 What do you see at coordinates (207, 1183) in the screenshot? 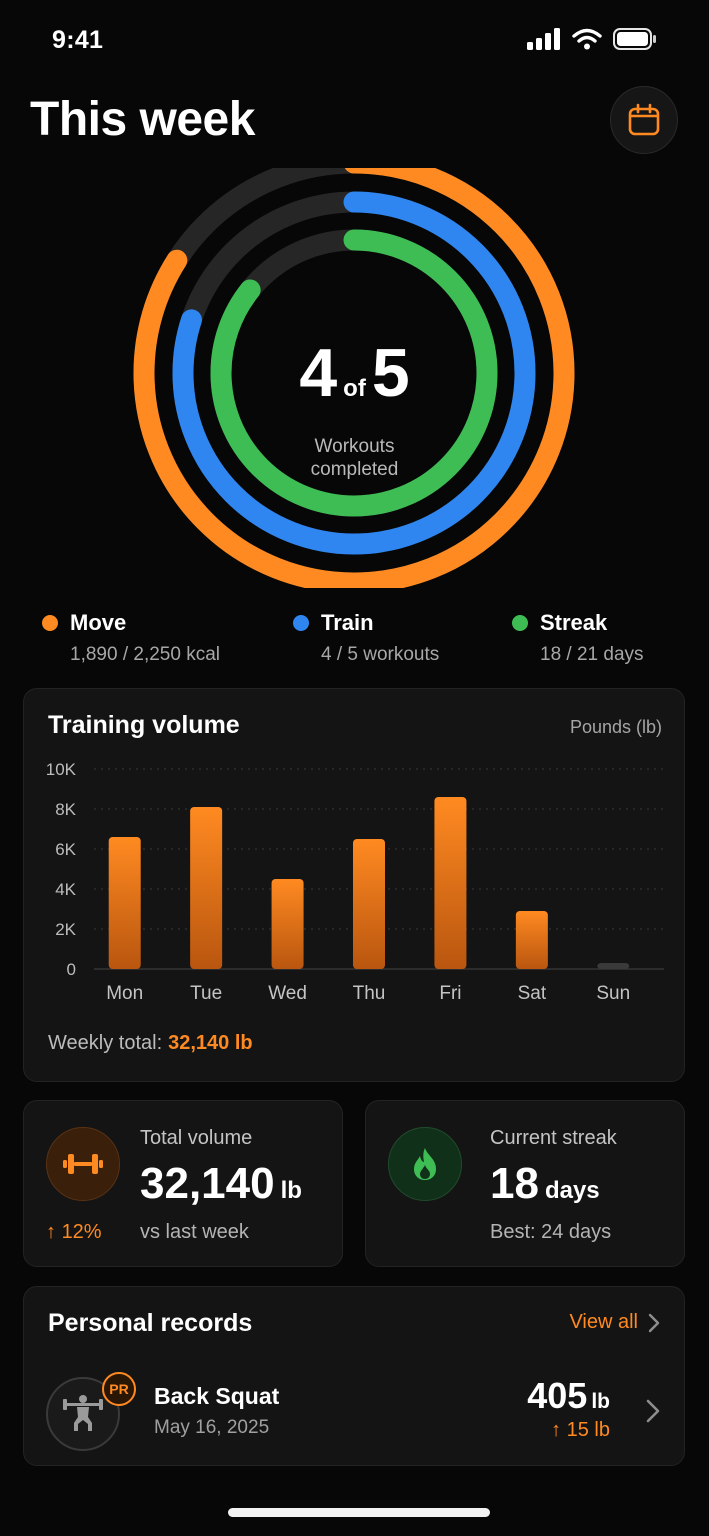
I see `total-volume-value: 32,140` at bounding box center [207, 1183].